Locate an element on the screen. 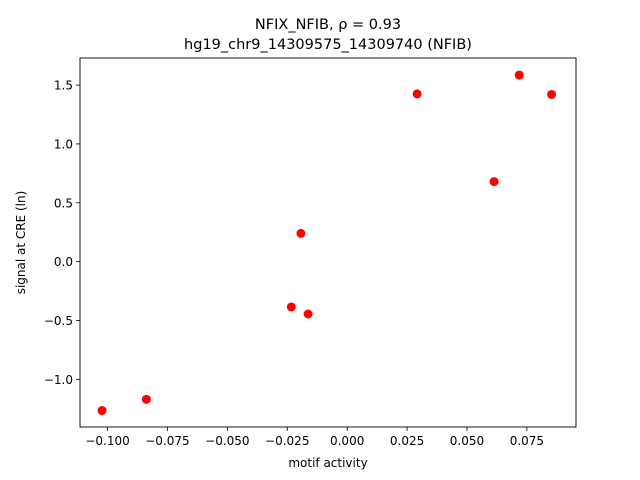 The image size is (640, 480). x-tick-label: 0.025 is located at coordinates (407, 441).